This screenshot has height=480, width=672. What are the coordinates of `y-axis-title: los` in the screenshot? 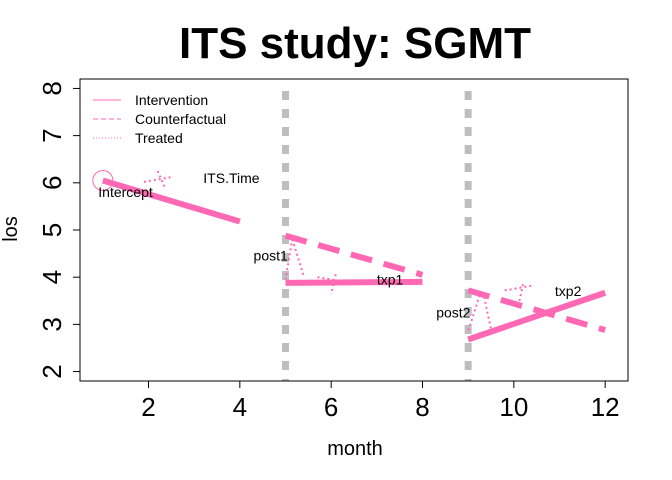 It's located at (11, 229).